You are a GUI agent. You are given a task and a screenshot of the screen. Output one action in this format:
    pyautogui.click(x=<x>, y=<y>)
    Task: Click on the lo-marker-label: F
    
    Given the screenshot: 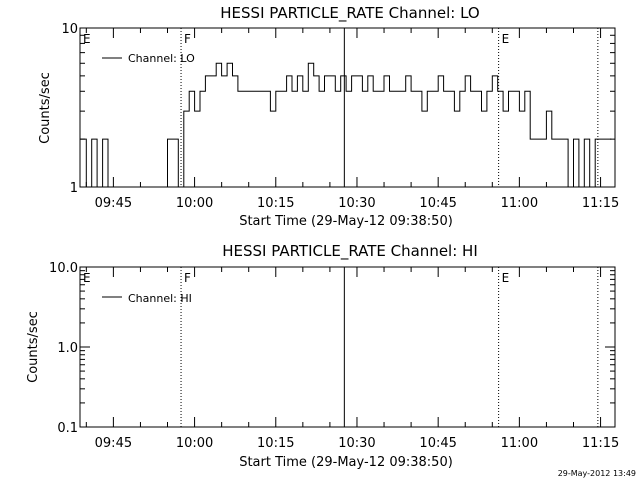 What is the action you would take?
    pyautogui.click(x=187, y=39)
    